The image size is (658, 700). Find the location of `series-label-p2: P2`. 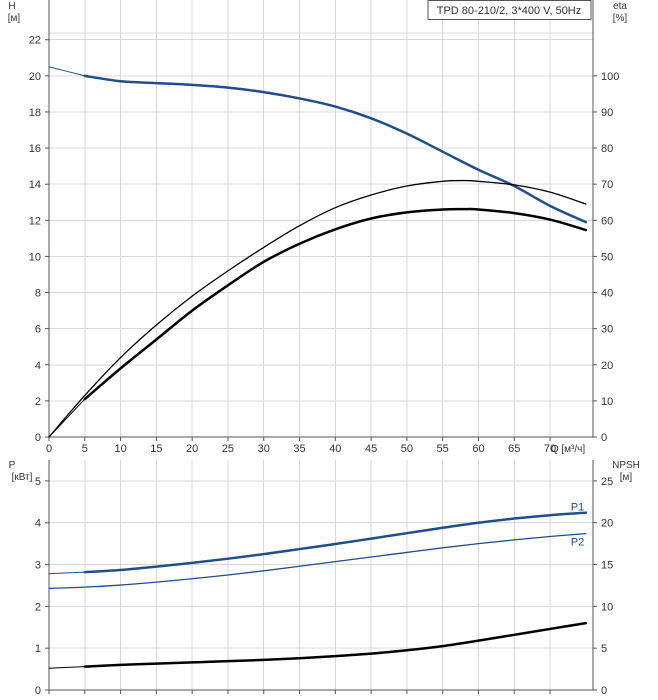

series-label-p2: P2 is located at coordinates (577, 543).